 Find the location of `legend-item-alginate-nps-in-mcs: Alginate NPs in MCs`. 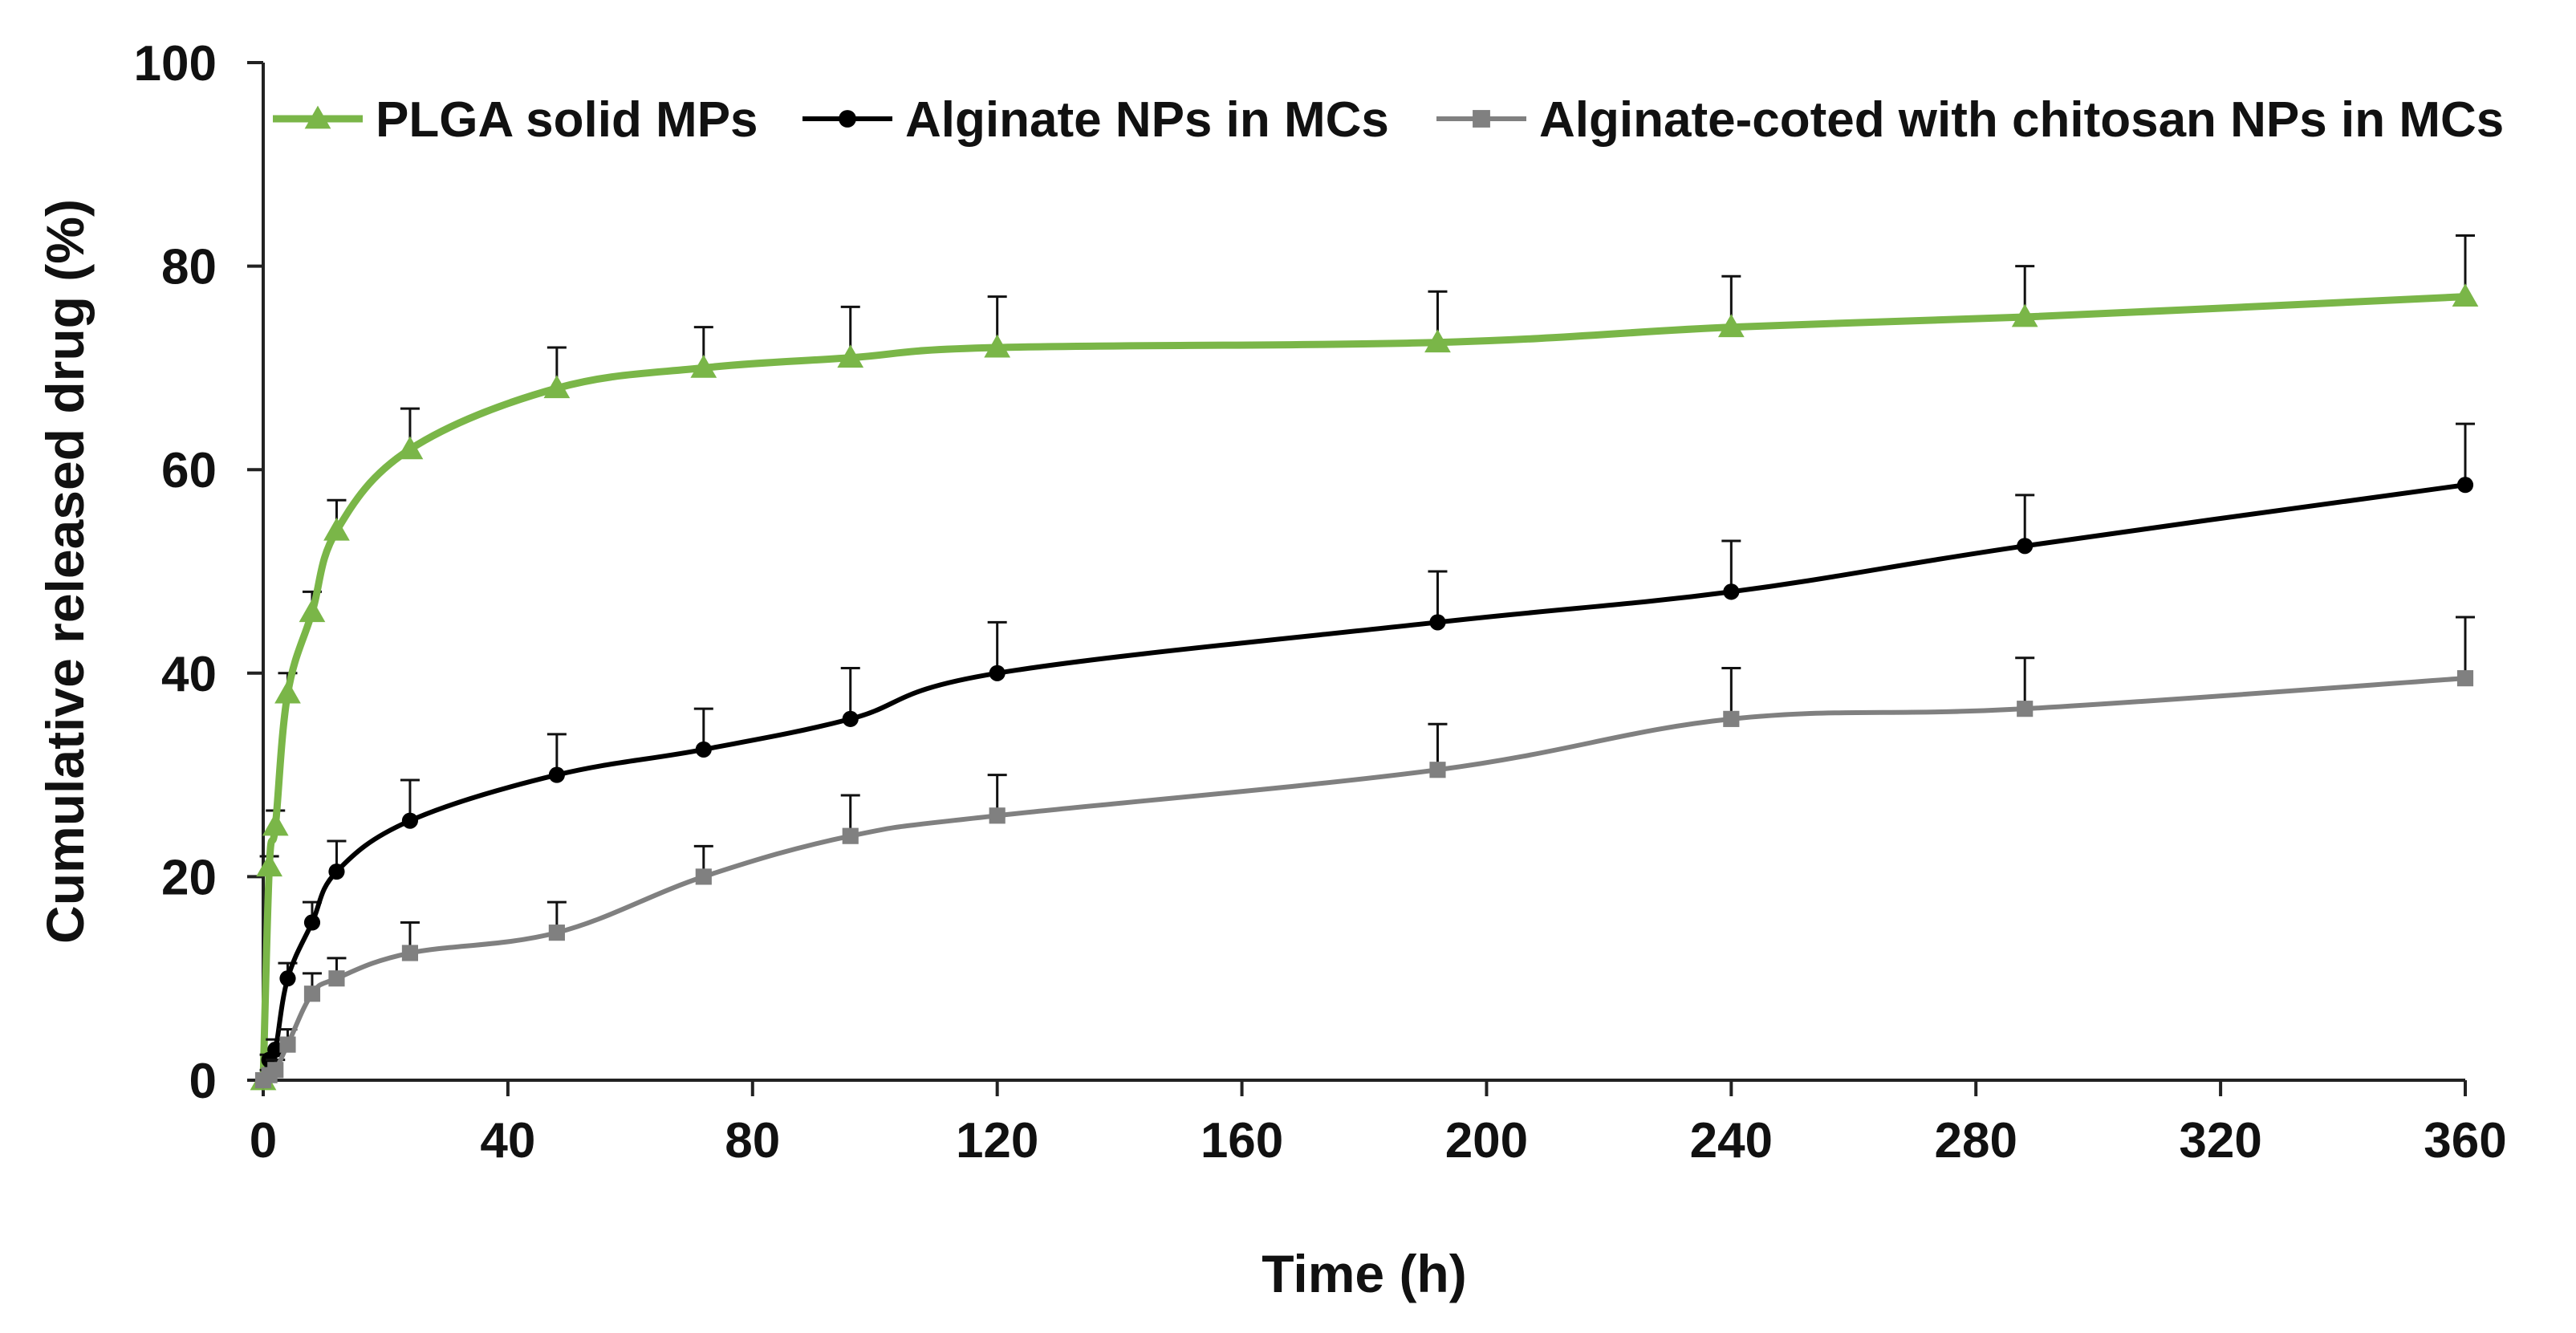

legend-item-alginate-nps-in-mcs: Alginate NPs in MCs is located at coordinates (1095, 120).